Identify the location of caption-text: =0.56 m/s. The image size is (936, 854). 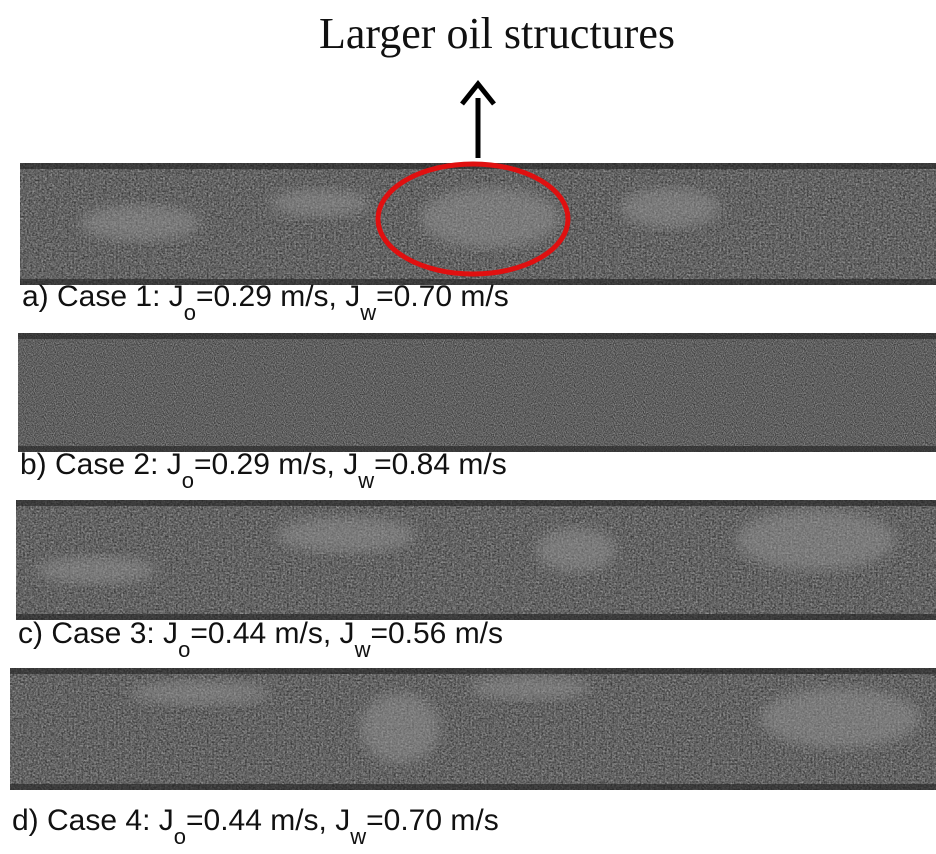
(436, 633).